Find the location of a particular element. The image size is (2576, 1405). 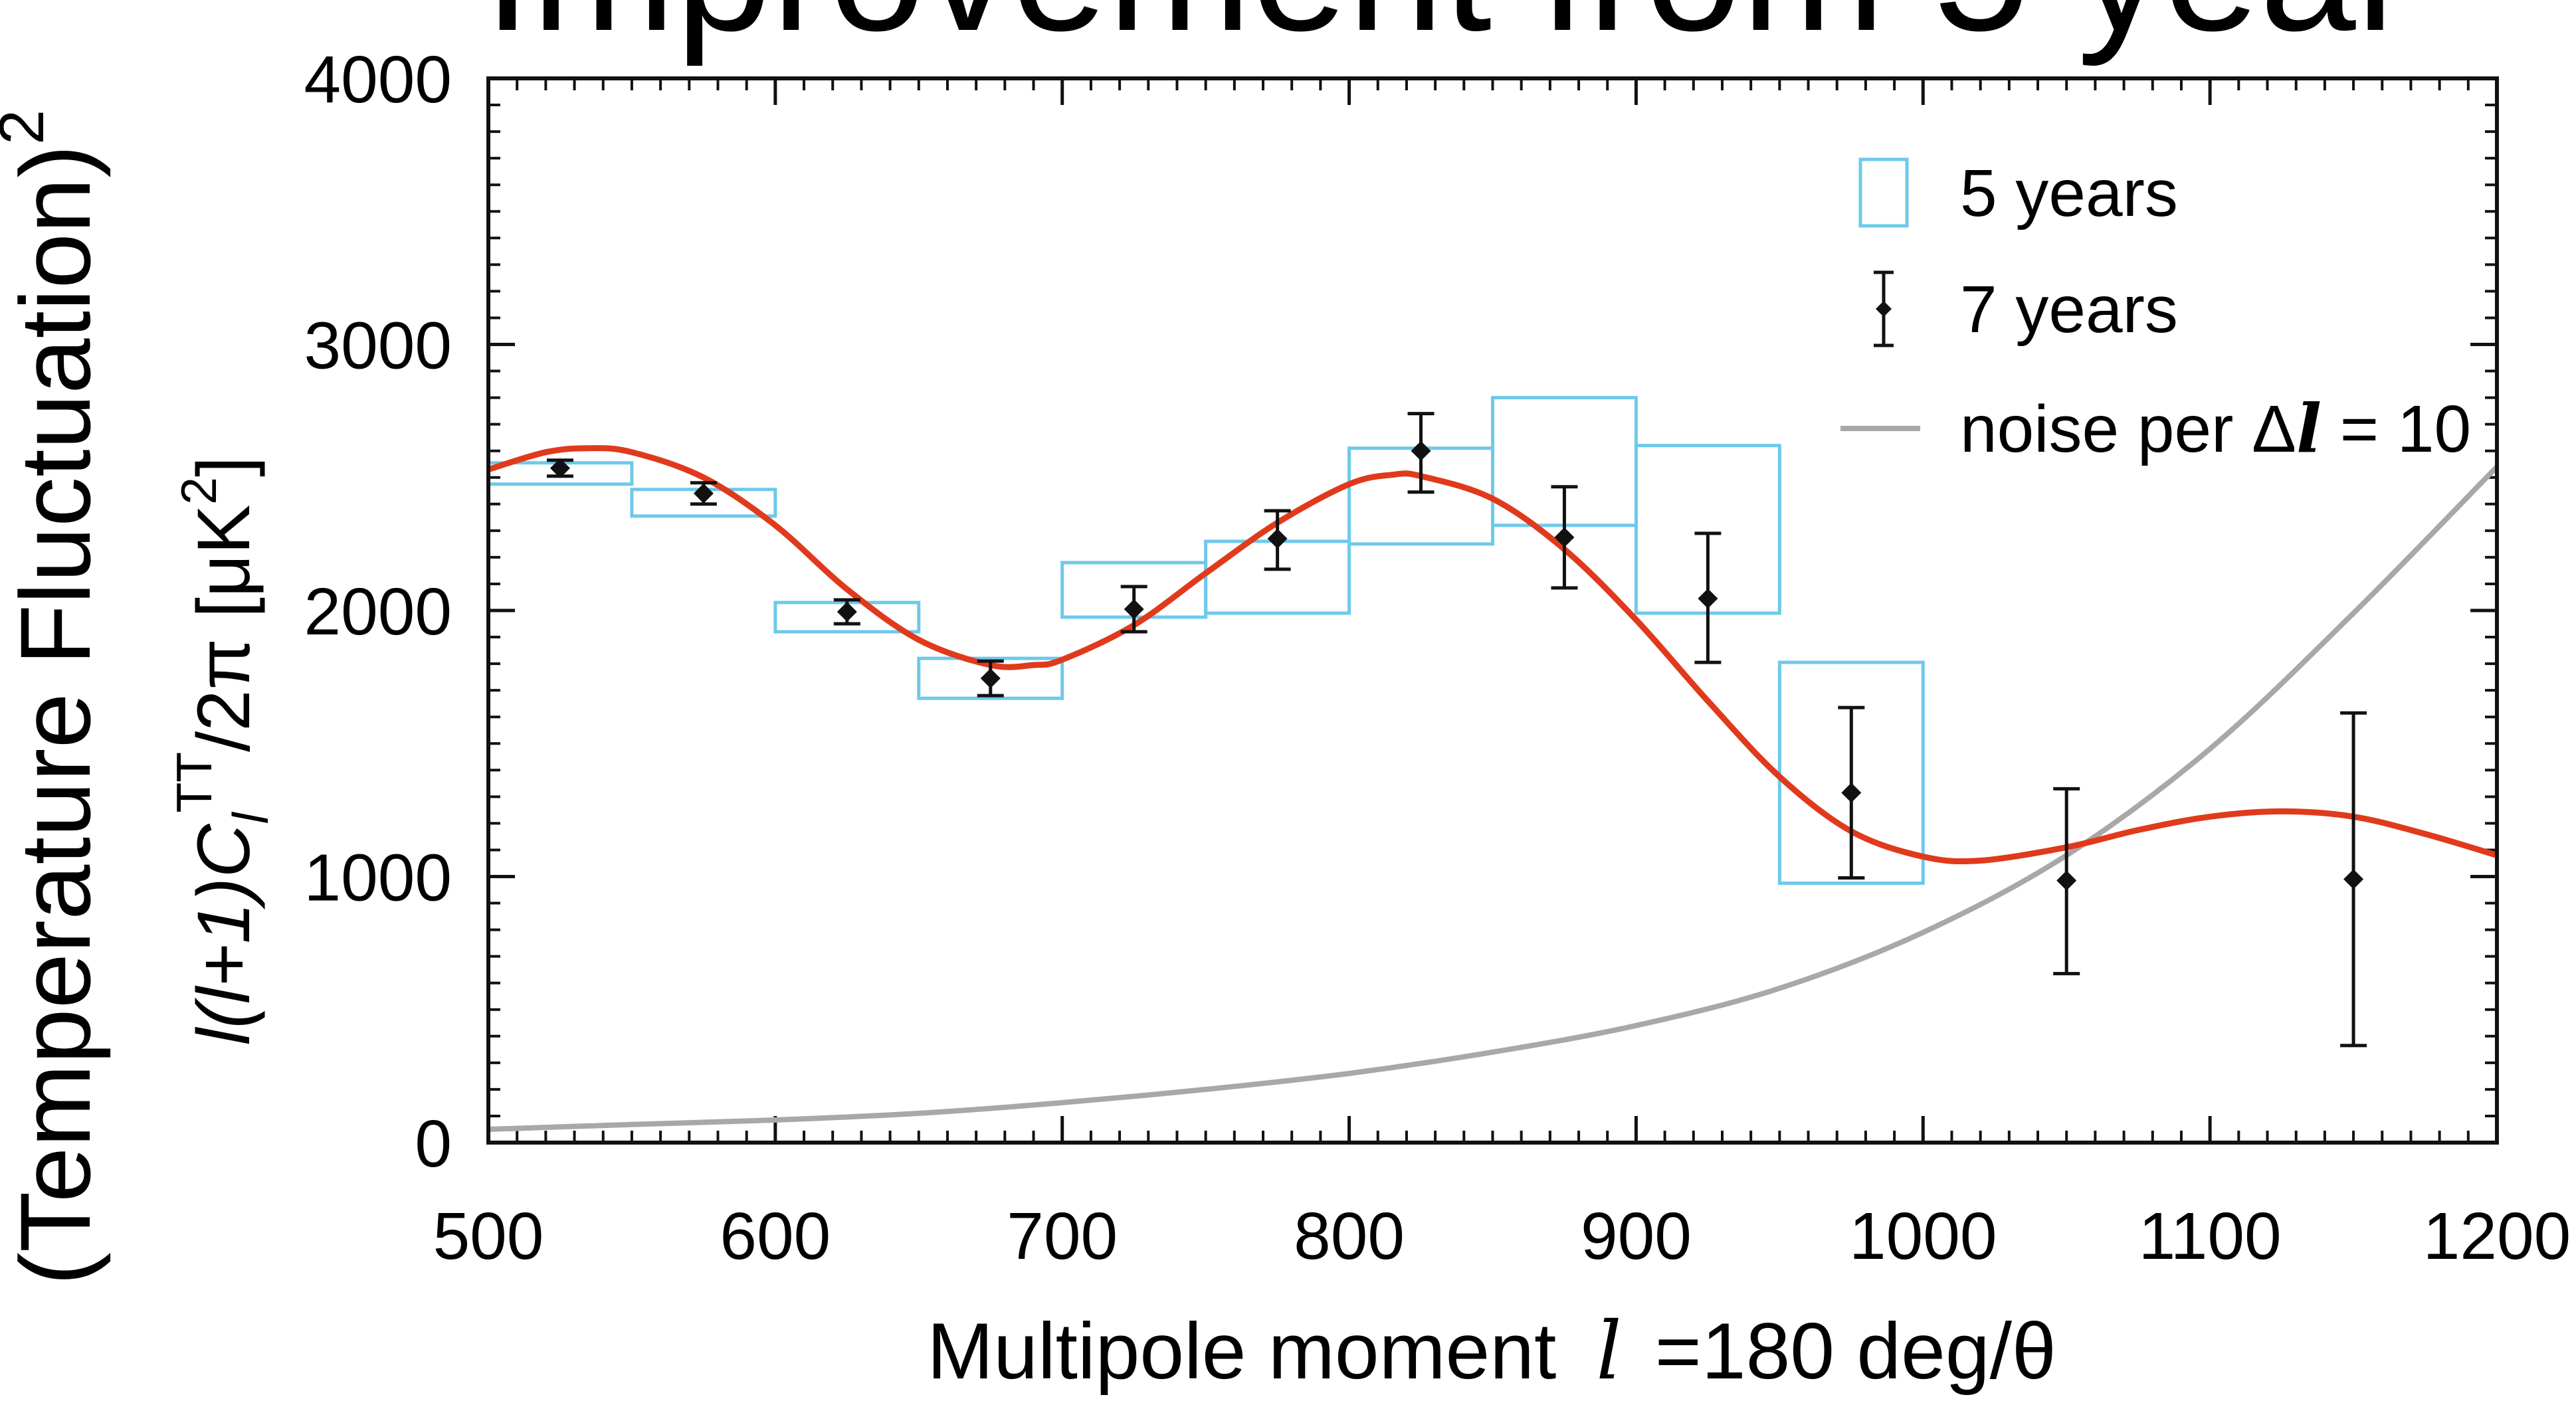

y-axis-outer-label: (Temperature Fluctuation)2 is located at coordinates (56, 697).